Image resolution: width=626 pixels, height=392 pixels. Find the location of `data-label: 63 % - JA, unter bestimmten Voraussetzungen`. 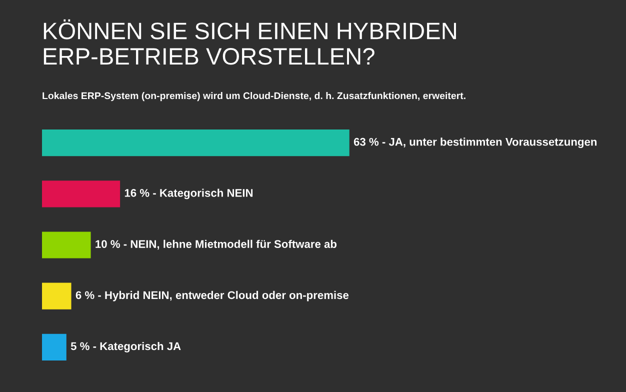

data-label: 63 % - JA, unter bestimmten Voraussetzungen is located at coordinates (475, 143).